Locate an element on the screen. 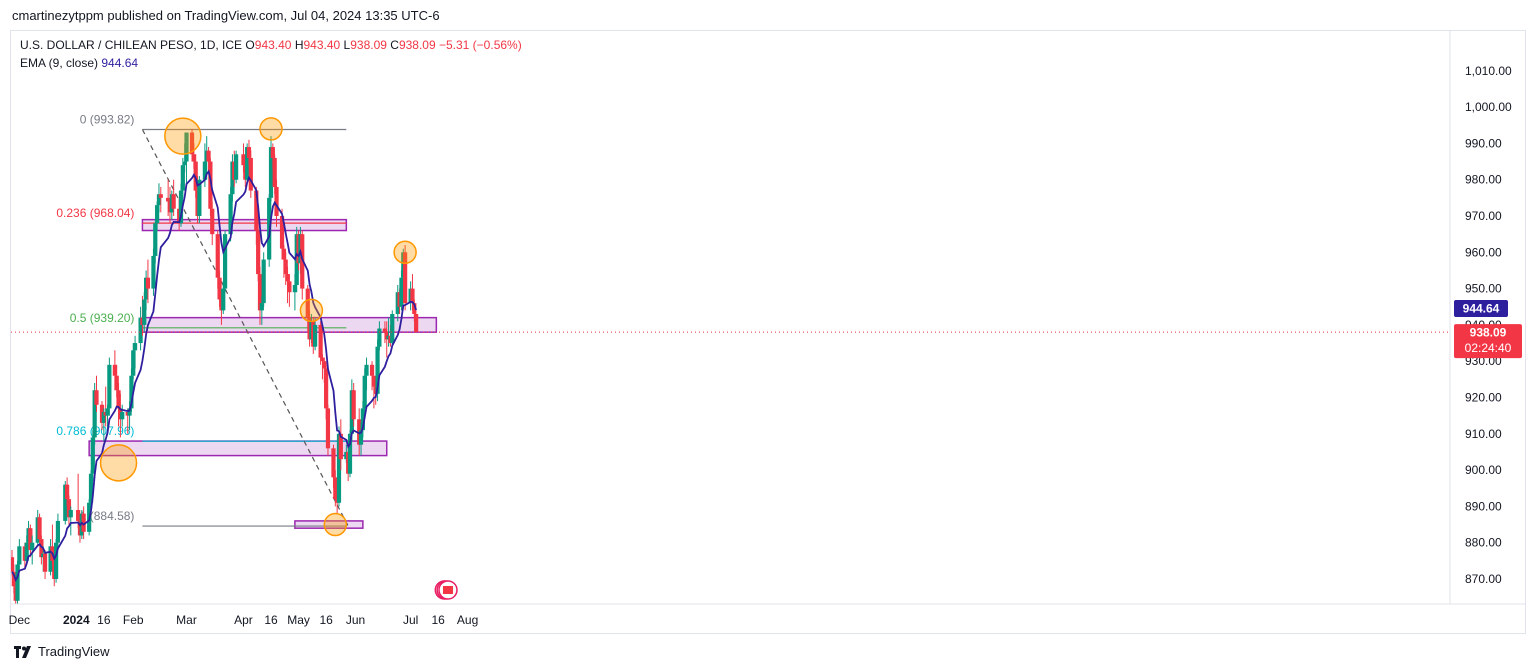 Image resolution: width=1536 pixels, height=671 pixels. economic-event-icon is located at coordinates (448, 590).